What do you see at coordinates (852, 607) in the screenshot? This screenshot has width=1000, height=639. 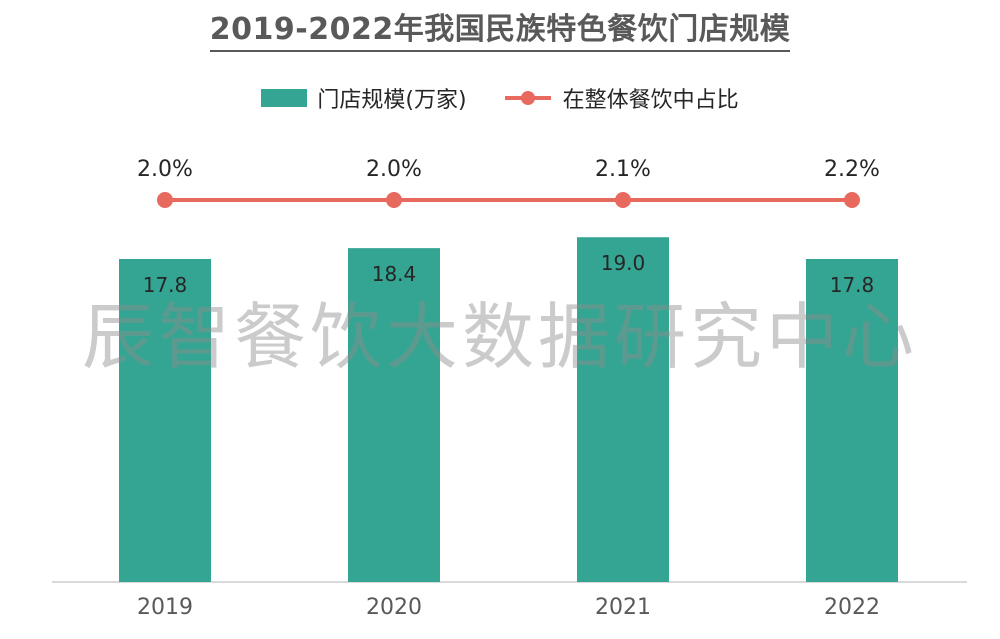 I see `x-tick-2022: 2022` at bounding box center [852, 607].